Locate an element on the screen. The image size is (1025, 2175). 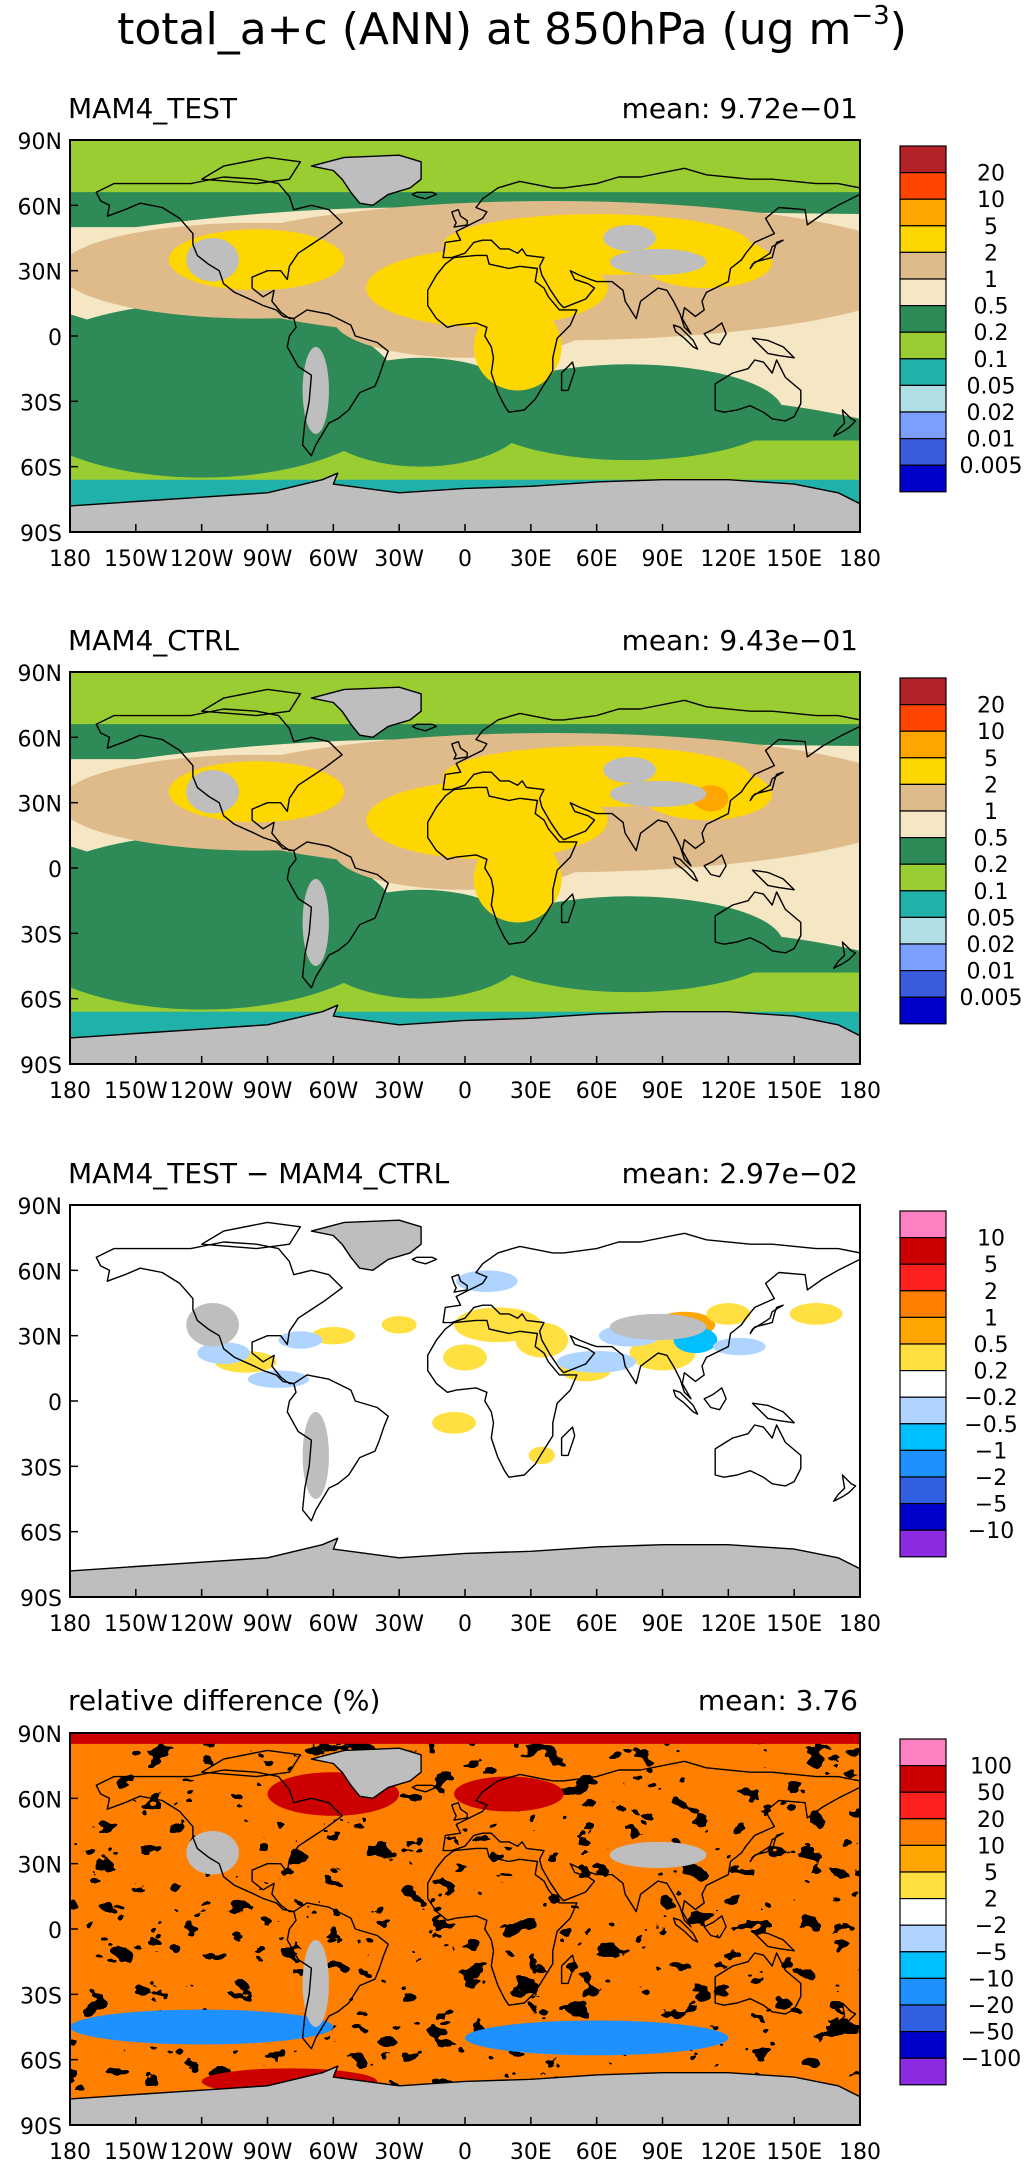
legend-label: 50 is located at coordinates (991, 1793).